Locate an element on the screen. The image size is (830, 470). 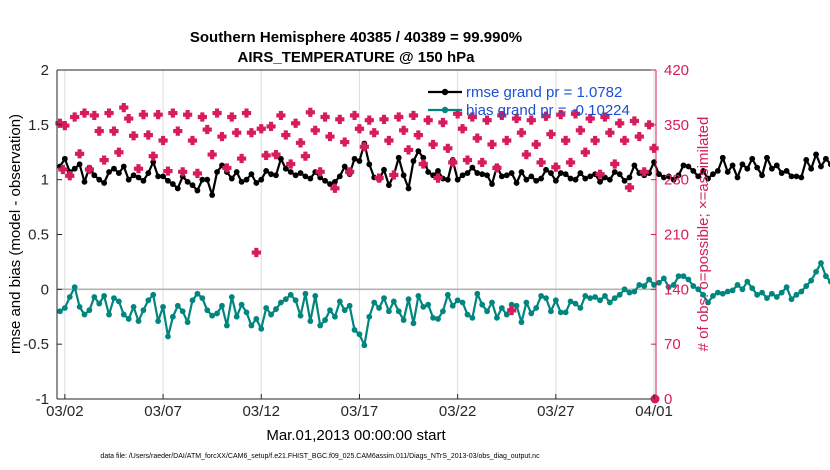
x-axis-label: Mar.01,2013 00:00:00 start is located at coordinates (356, 435).